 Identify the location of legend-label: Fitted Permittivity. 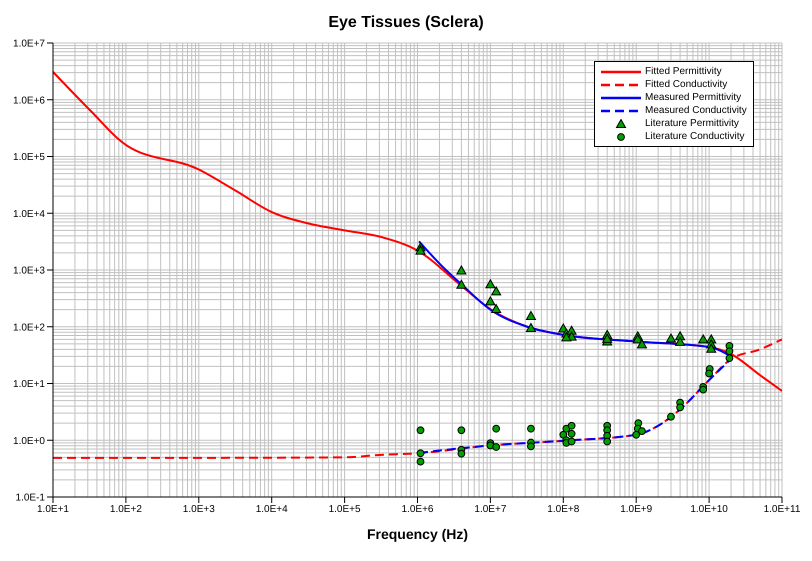
(683, 71).